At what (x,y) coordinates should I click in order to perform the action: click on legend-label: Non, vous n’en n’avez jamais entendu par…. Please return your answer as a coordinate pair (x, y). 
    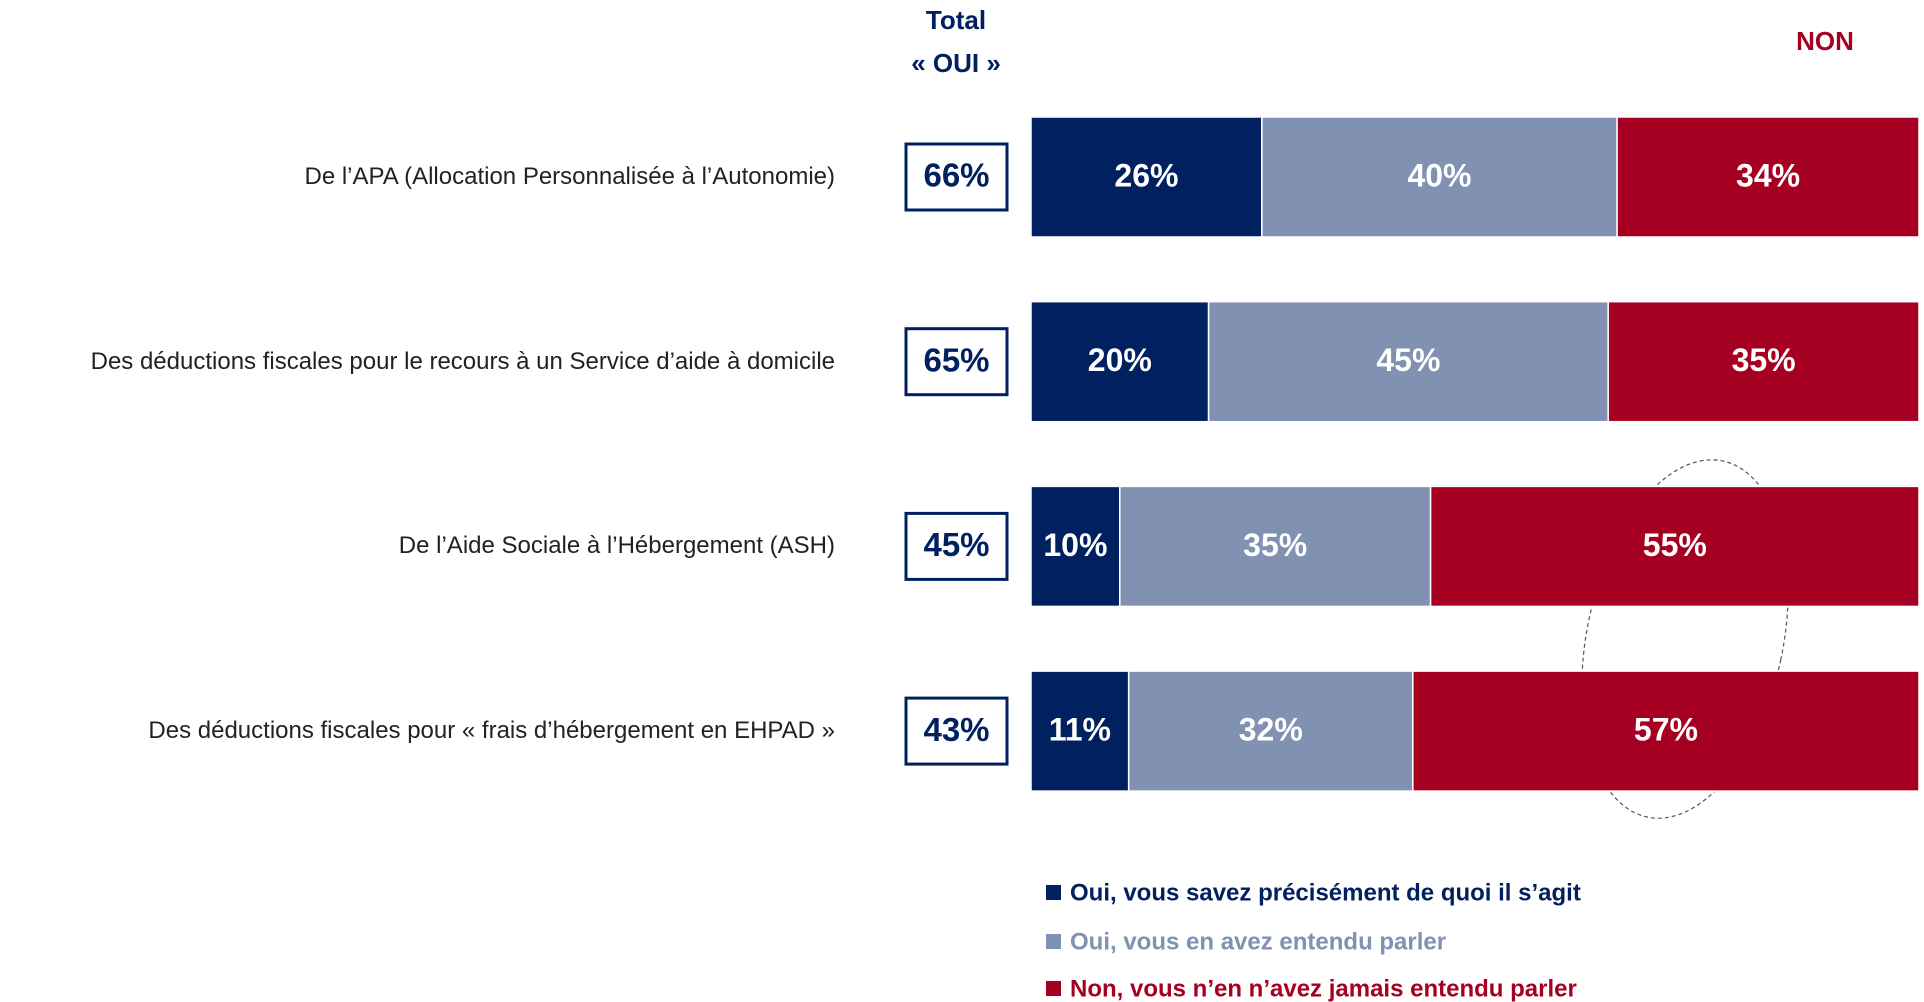
    Looking at the image, I should click on (1323, 988).